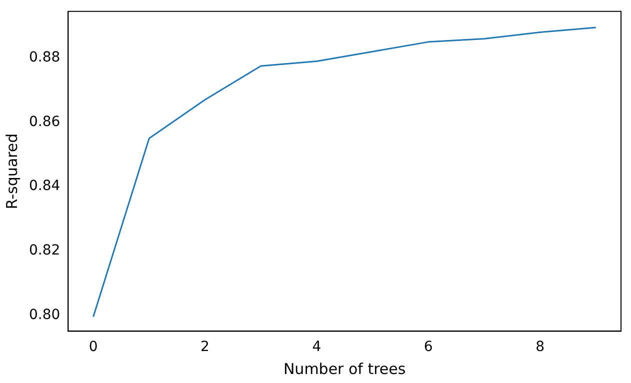  What do you see at coordinates (11, 171) in the screenshot?
I see `y-axis-title: R-squared` at bounding box center [11, 171].